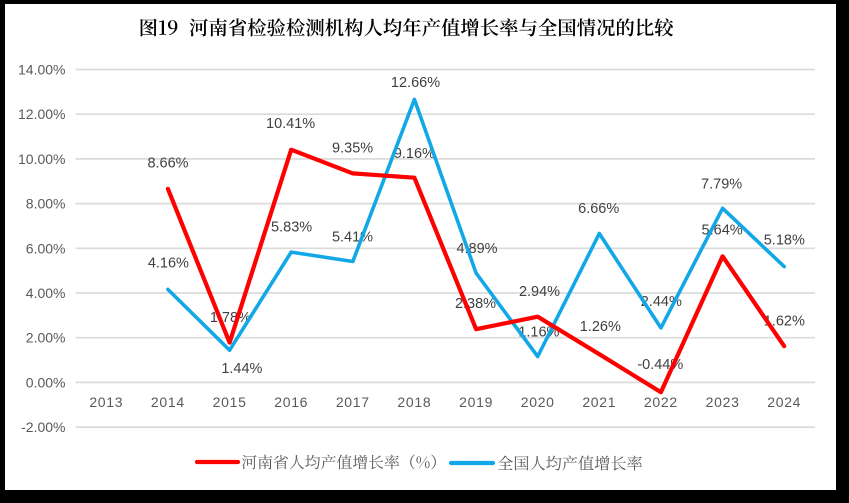  Describe the element at coordinates (167, 163) in the screenshot. I see `svg-text: 8.66%` at that location.